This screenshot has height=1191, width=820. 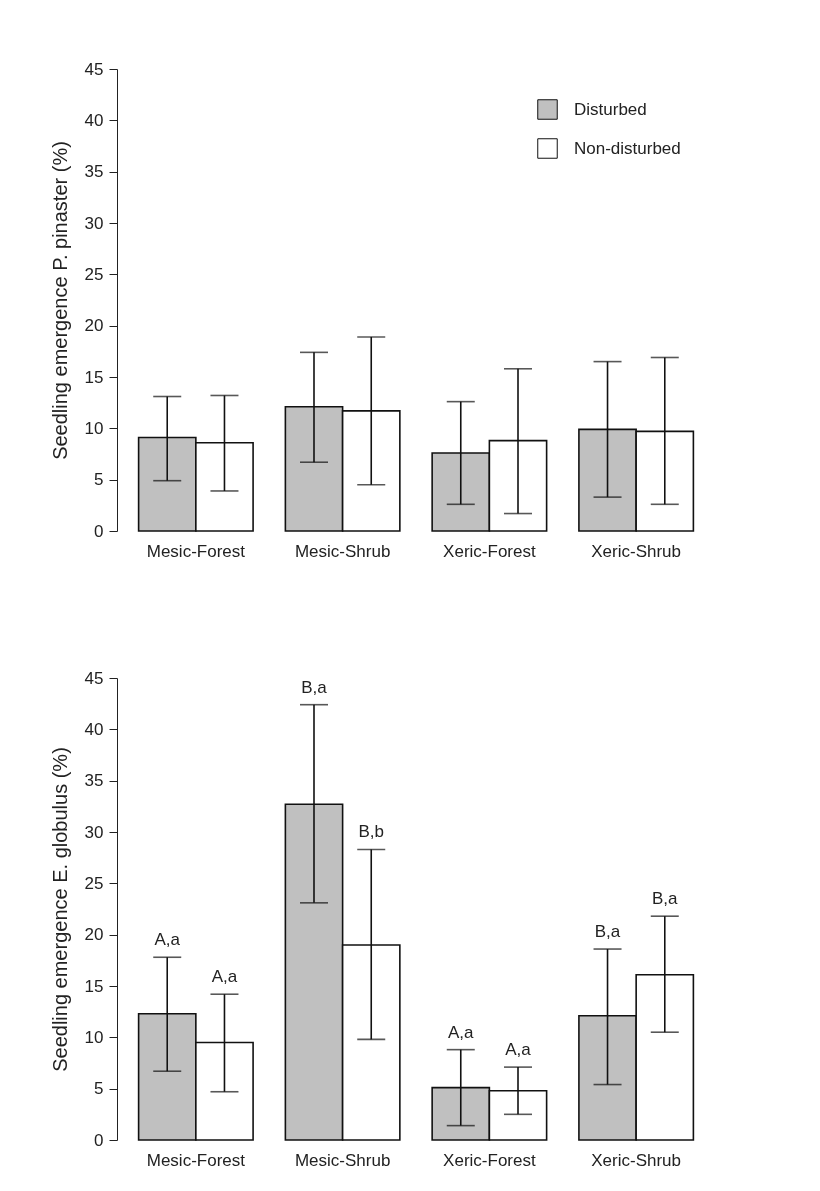 What do you see at coordinates (610, 109) in the screenshot?
I see `legend-label: Disturbed` at bounding box center [610, 109].